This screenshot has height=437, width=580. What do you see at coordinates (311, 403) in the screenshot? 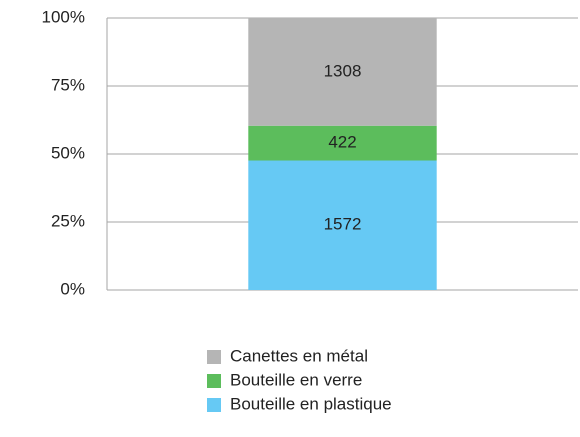
I see `legend-label: Bouteille en plastique` at bounding box center [311, 403].